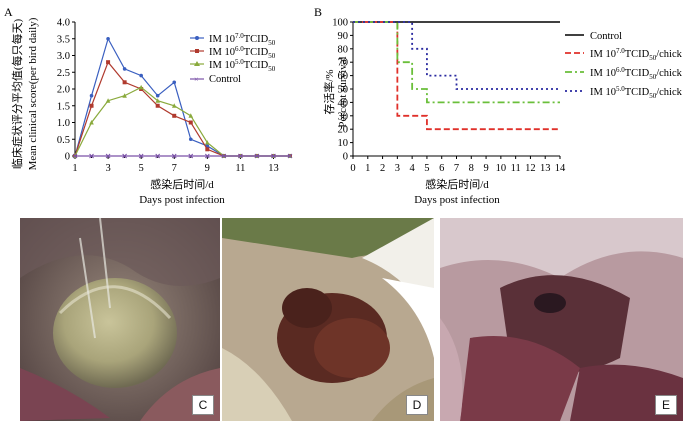 This screenshot has height=421, width=700. What do you see at coordinates (545, 168) in the screenshot?
I see `chart-b-xtick-label: 13` at bounding box center [545, 168].